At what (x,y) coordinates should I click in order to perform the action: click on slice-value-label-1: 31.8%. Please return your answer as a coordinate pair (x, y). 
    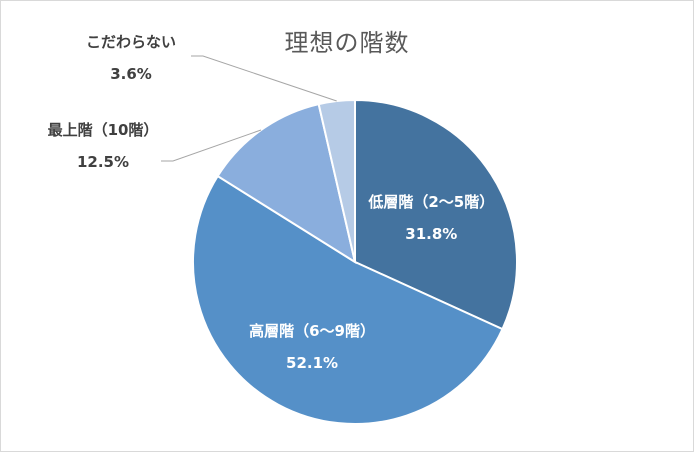
    Looking at the image, I should click on (431, 234).